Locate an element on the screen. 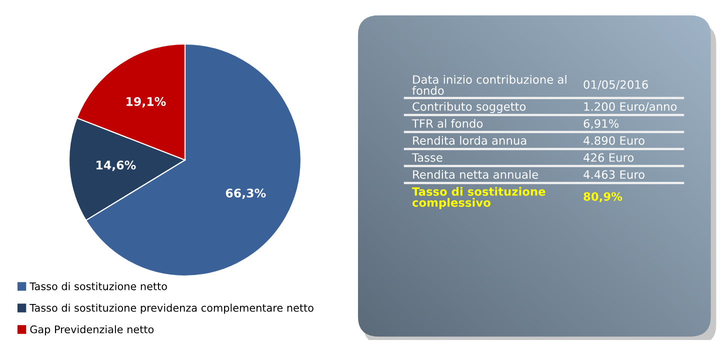  text: 4.463 Euro is located at coordinates (614, 174).